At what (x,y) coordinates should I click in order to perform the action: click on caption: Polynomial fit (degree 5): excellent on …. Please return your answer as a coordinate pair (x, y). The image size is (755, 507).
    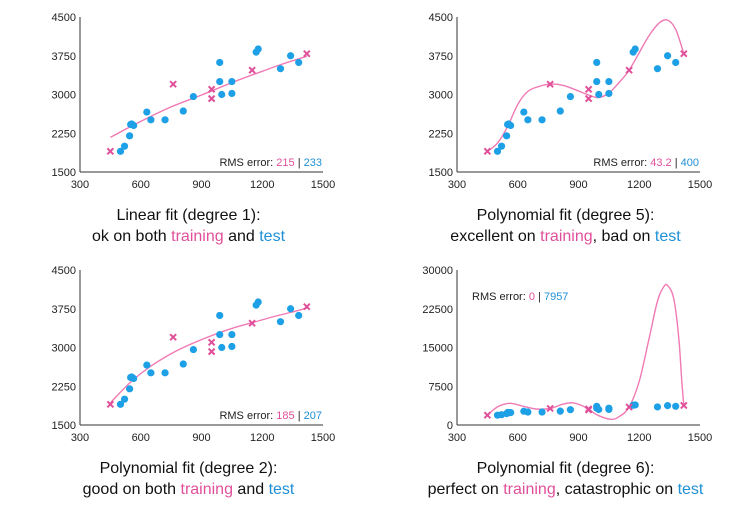
    Looking at the image, I should click on (565, 226).